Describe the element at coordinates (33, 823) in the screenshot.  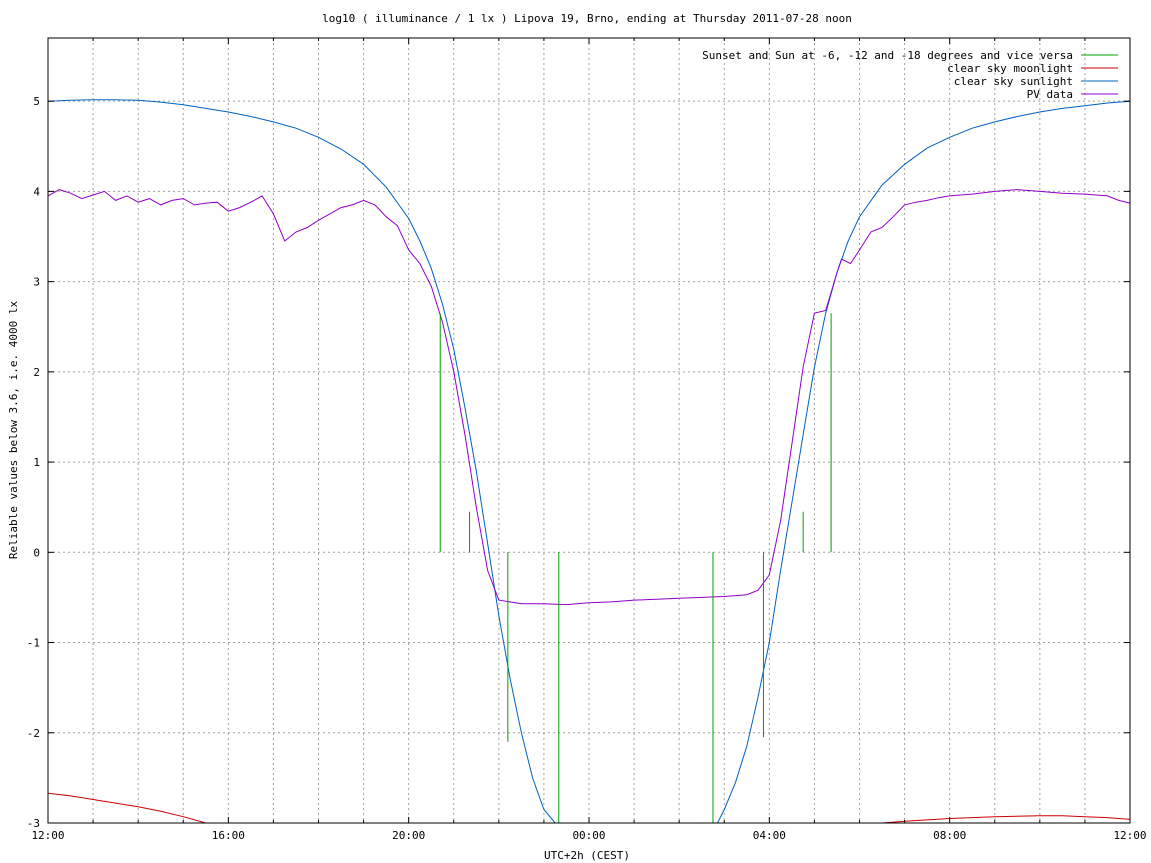
I see `y-tick-label: -3` at that location.